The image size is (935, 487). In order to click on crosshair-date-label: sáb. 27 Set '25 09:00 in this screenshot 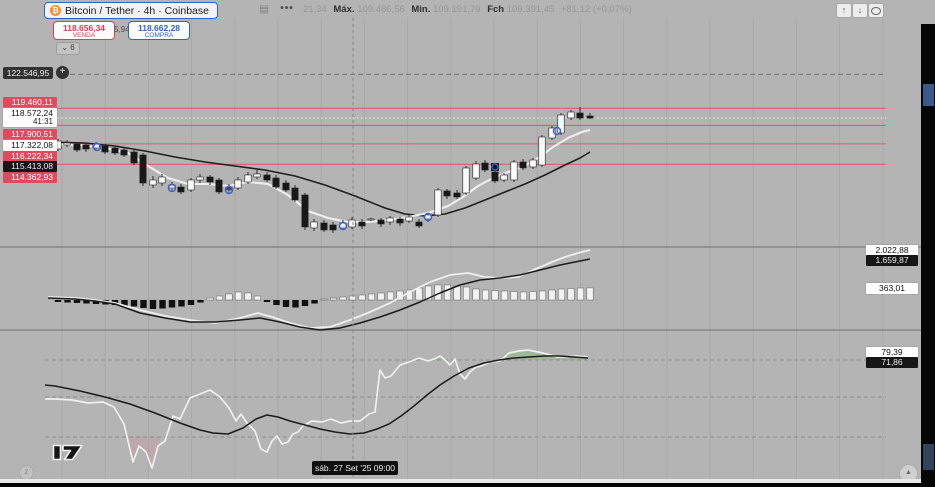, I will do `click(355, 468)`.